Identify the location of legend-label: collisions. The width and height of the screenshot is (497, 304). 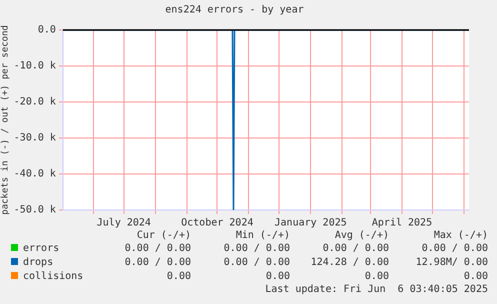
(53, 277).